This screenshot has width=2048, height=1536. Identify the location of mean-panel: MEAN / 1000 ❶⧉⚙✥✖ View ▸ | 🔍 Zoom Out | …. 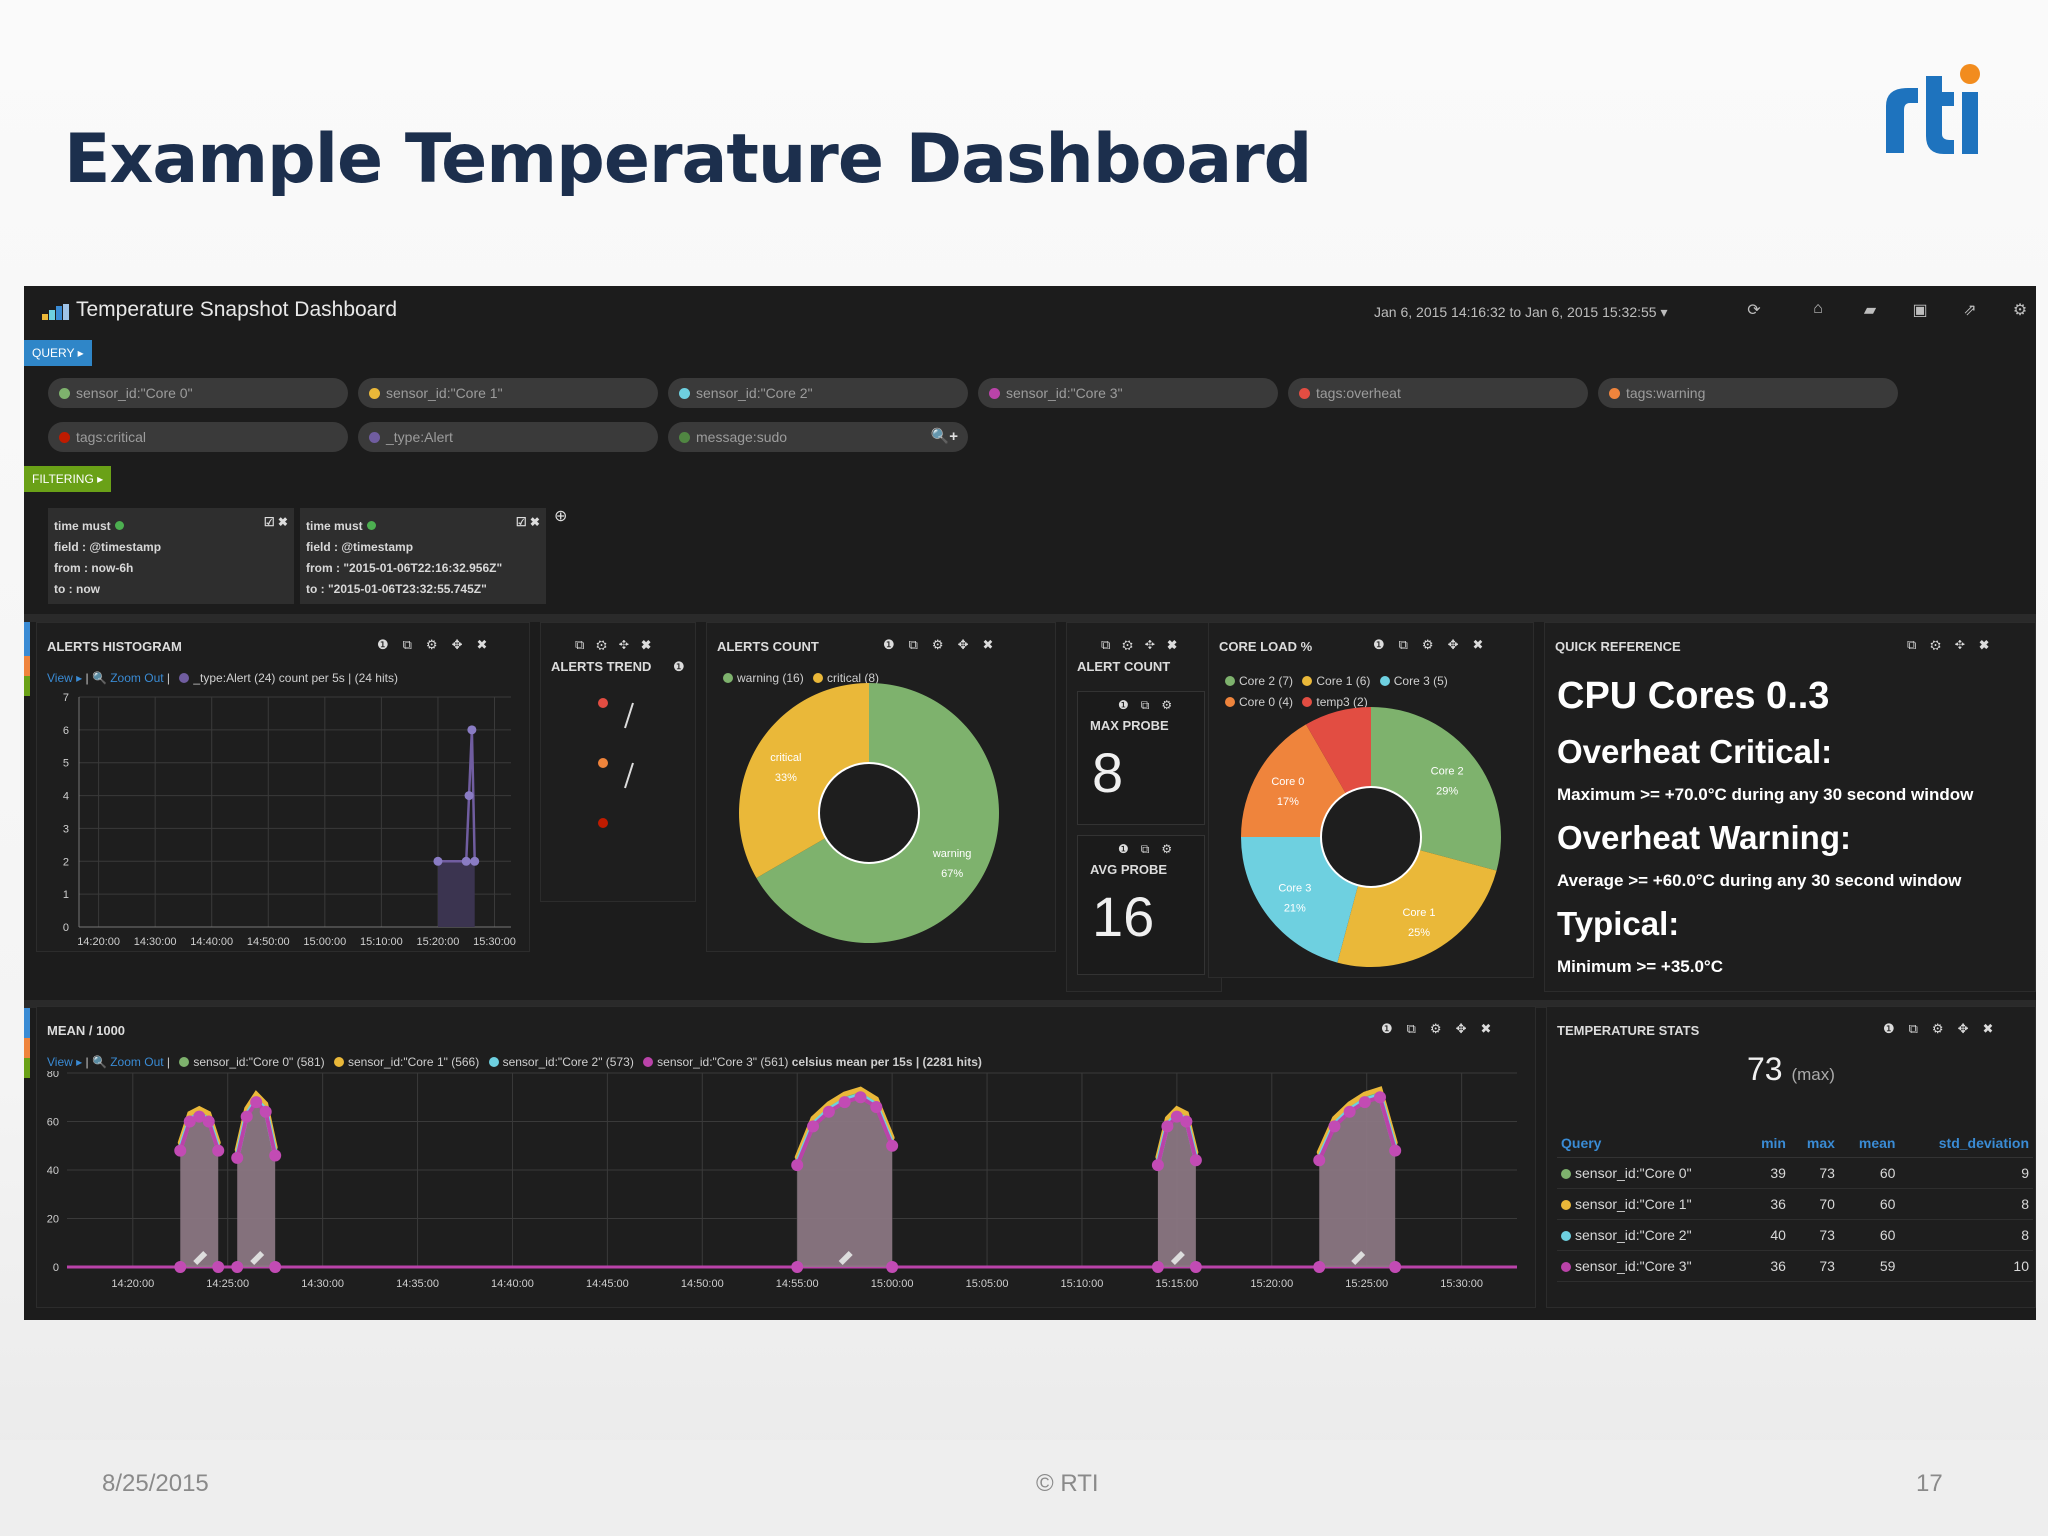
(786, 1157).